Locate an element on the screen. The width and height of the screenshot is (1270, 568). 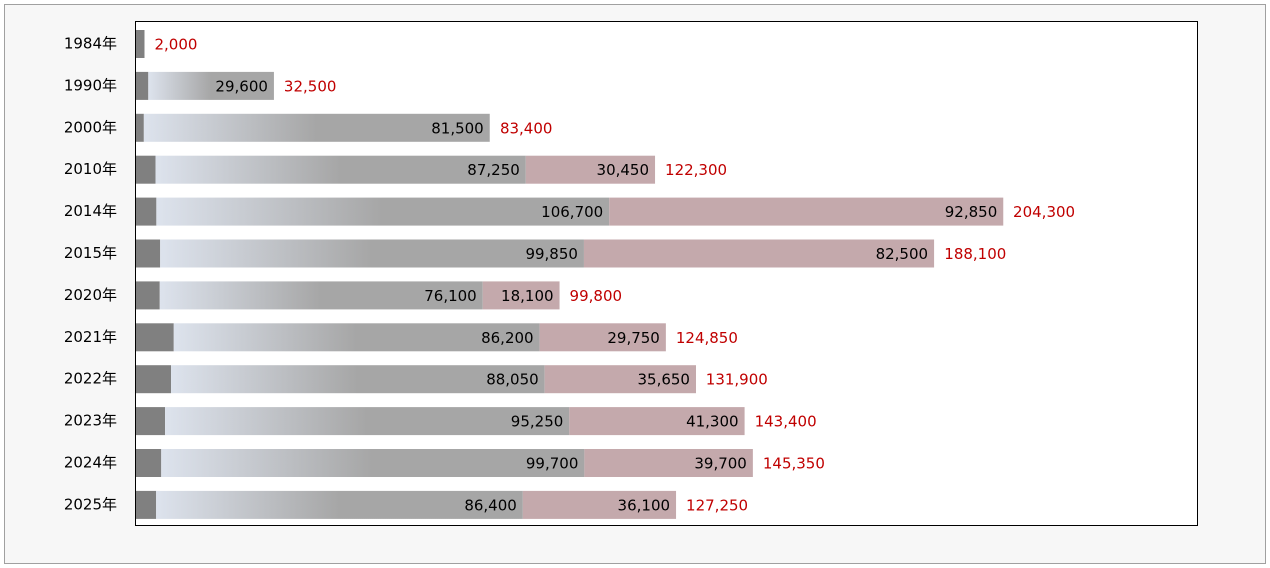
y-tick-label: 1984年 is located at coordinates (90, 44).